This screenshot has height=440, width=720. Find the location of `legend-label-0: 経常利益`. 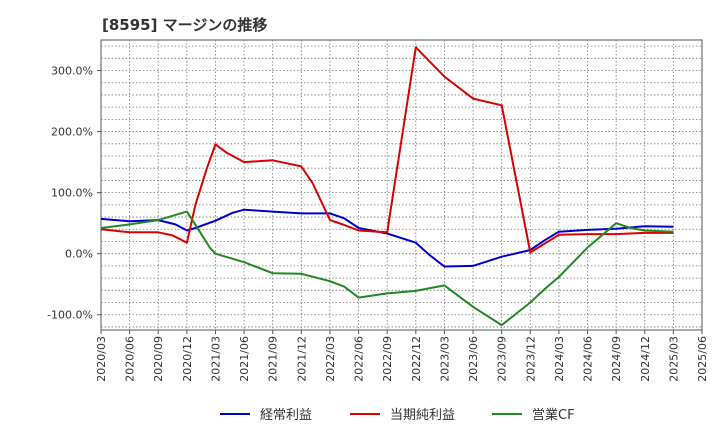

legend-label-0: 経常利益 is located at coordinates (286, 415).